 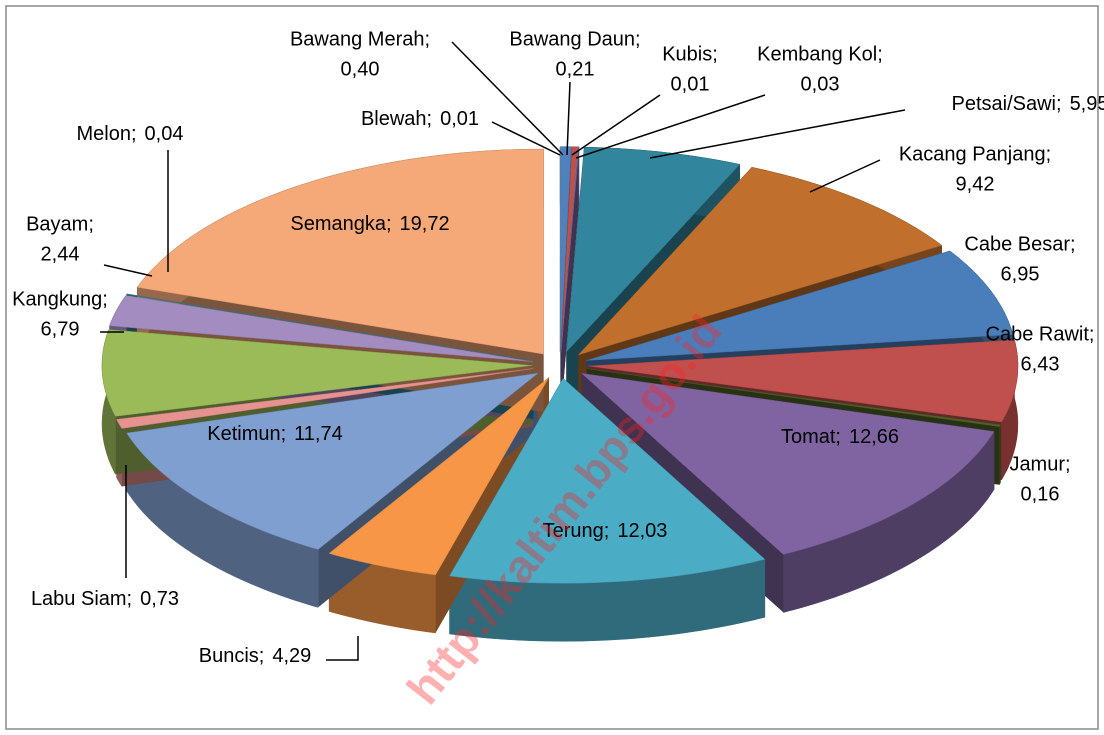 I want to click on slice-wall, so click(x=1000, y=454).